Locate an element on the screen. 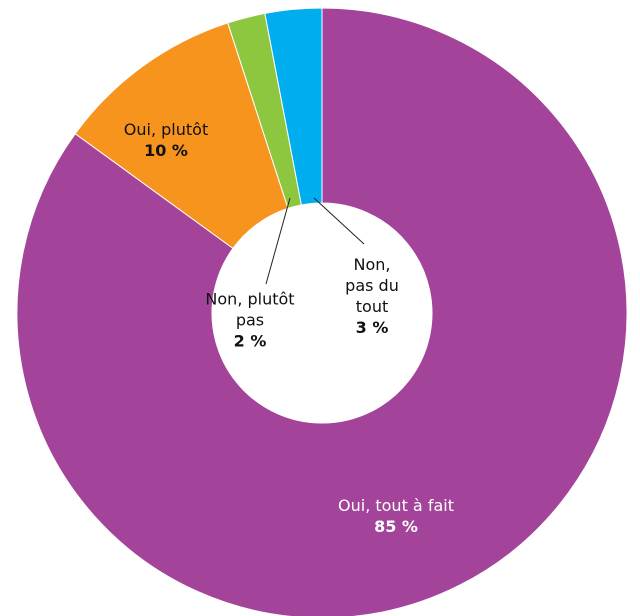  category-label: Oui, plutôt is located at coordinates (166, 129).